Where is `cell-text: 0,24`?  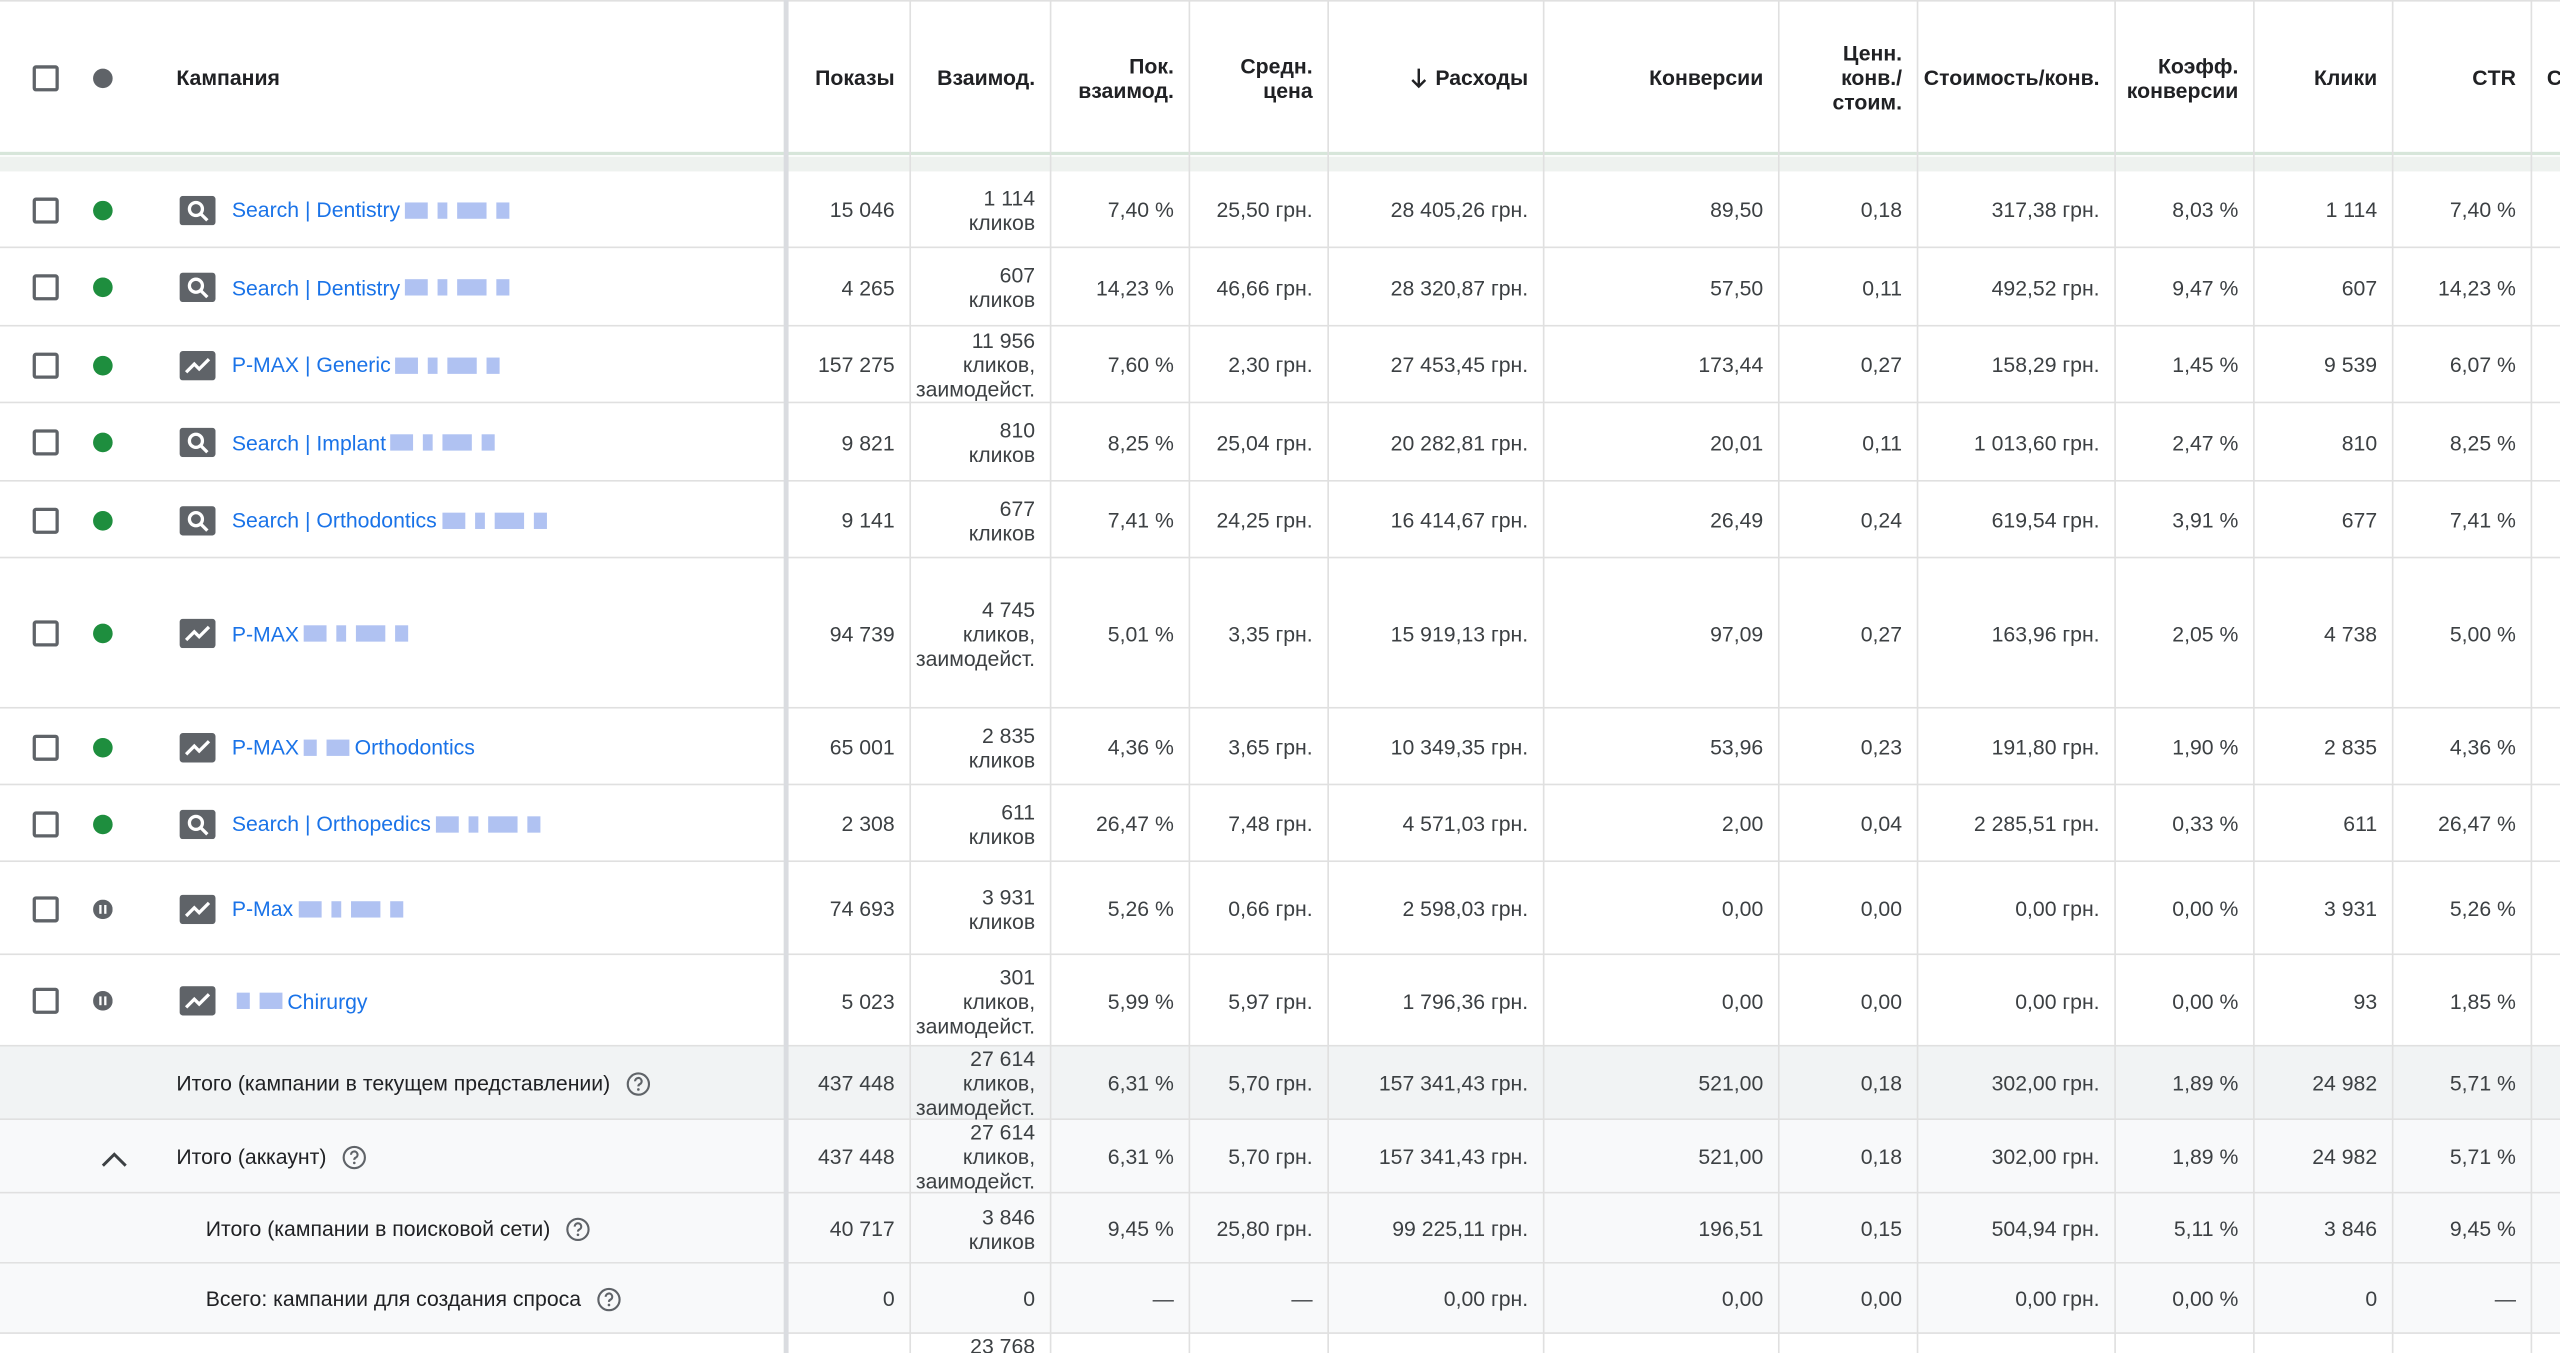
cell-text: 0,24 is located at coordinates (1881, 520).